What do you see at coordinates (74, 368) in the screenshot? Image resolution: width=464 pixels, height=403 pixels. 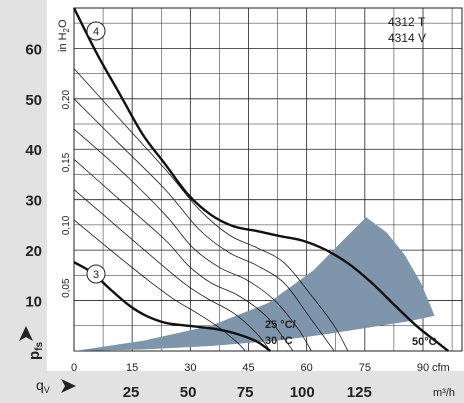 I see `x-tick-cfm: 0` at bounding box center [74, 368].